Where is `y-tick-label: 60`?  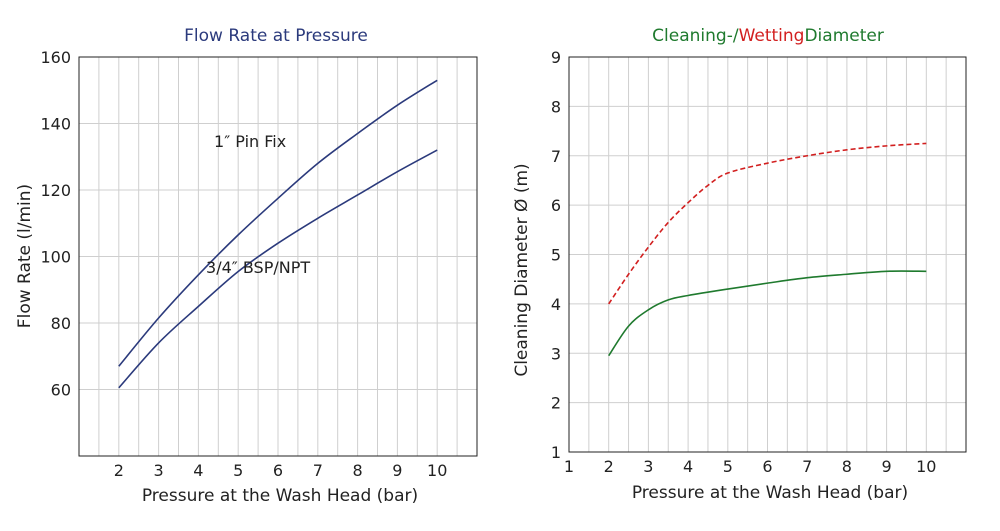
y-tick-label: 60 is located at coordinates (61, 390).